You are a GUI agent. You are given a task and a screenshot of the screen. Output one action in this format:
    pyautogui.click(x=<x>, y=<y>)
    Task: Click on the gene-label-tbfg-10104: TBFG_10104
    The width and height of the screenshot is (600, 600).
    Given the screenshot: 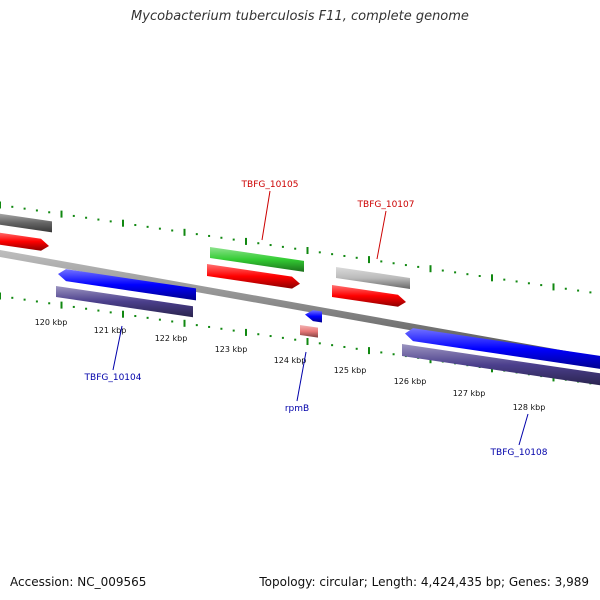 What is the action you would take?
    pyautogui.click(x=113, y=378)
    